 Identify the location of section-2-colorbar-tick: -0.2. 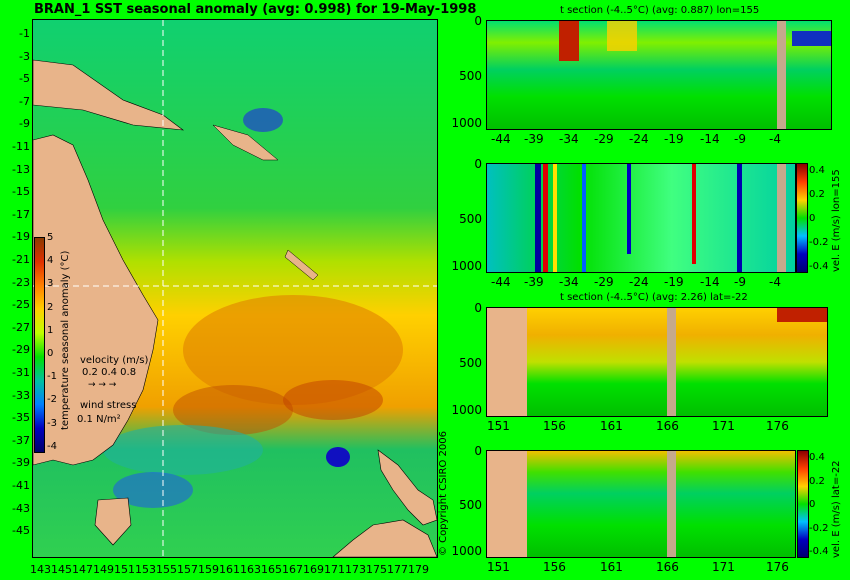
(819, 242).